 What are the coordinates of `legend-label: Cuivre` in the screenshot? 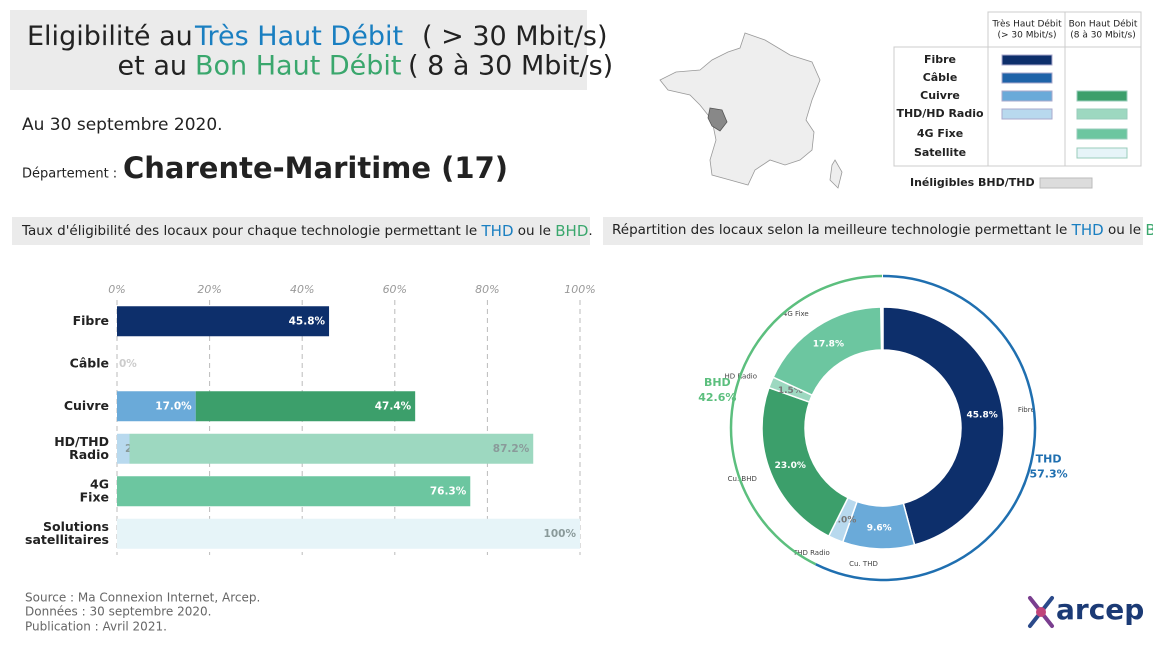 It's located at (940, 95).